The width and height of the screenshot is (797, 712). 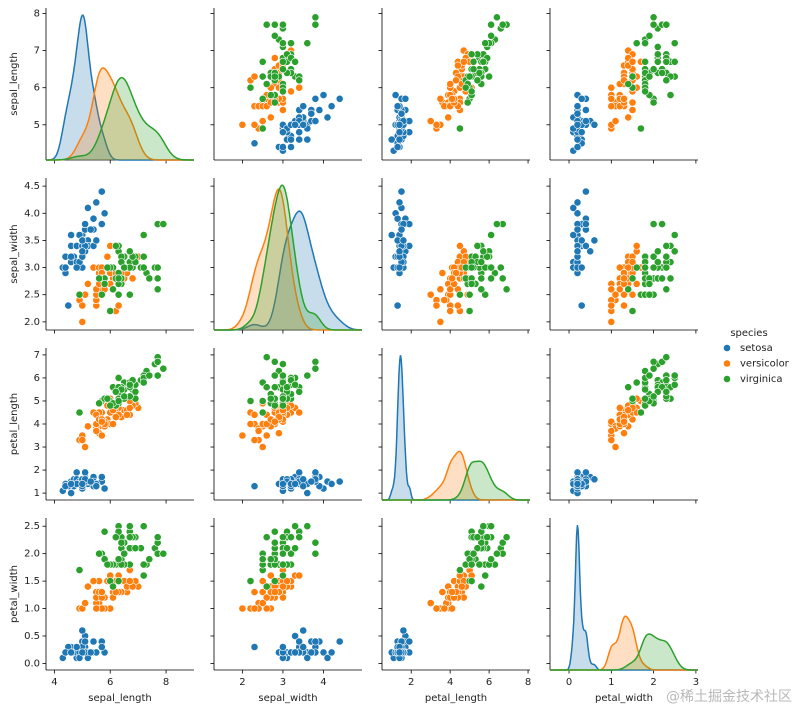 What do you see at coordinates (32, 213) in the screenshot?
I see `y-tick-label: 4.0` at bounding box center [32, 213].